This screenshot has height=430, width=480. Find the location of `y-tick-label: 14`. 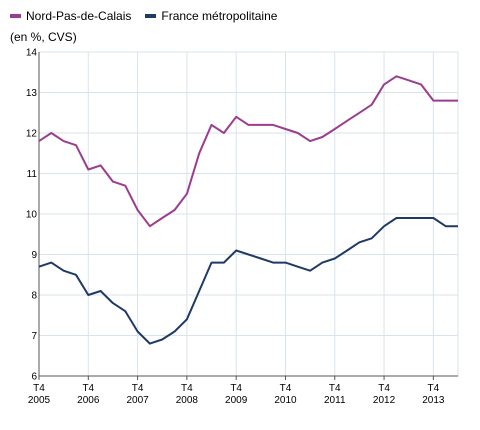

y-tick-label: 14 is located at coordinates (32, 53).